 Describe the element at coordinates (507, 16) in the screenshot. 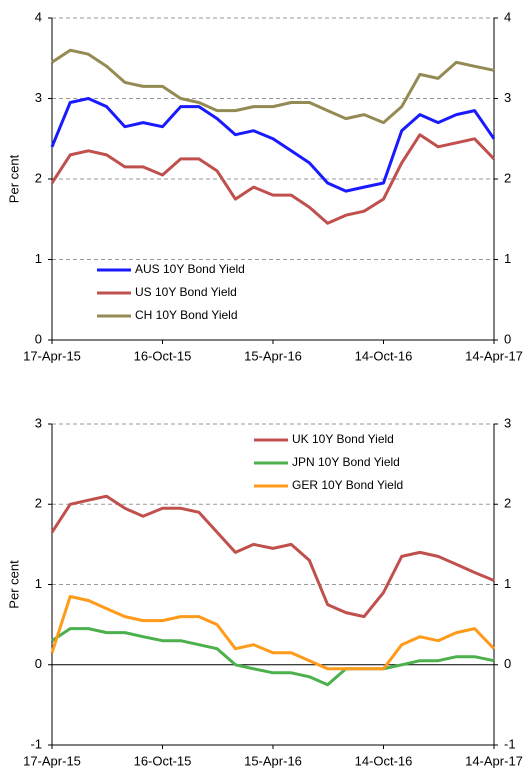

I see `y2-tick-label: 4` at that location.